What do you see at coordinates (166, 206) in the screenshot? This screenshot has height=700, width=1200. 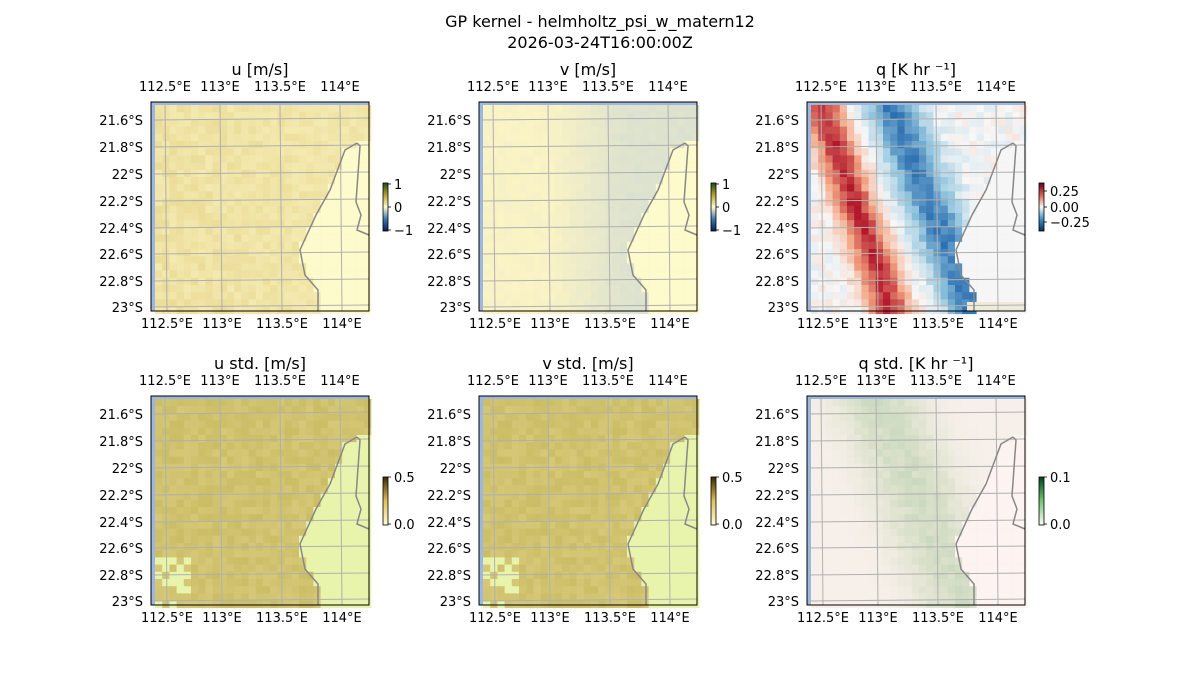 I see `lon-gridline` at bounding box center [166, 206].